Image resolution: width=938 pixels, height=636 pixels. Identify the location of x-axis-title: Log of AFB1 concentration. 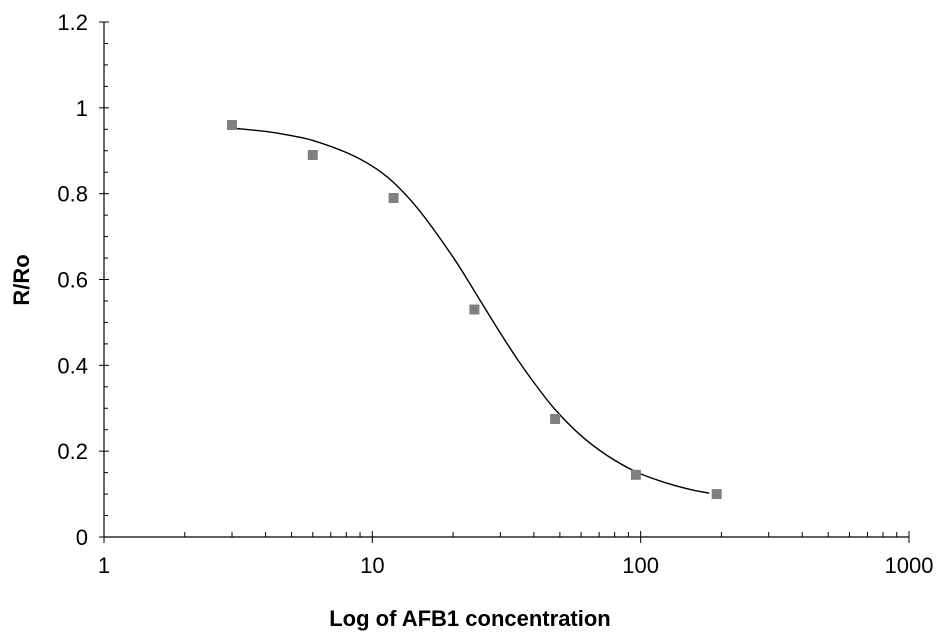
(470, 618).